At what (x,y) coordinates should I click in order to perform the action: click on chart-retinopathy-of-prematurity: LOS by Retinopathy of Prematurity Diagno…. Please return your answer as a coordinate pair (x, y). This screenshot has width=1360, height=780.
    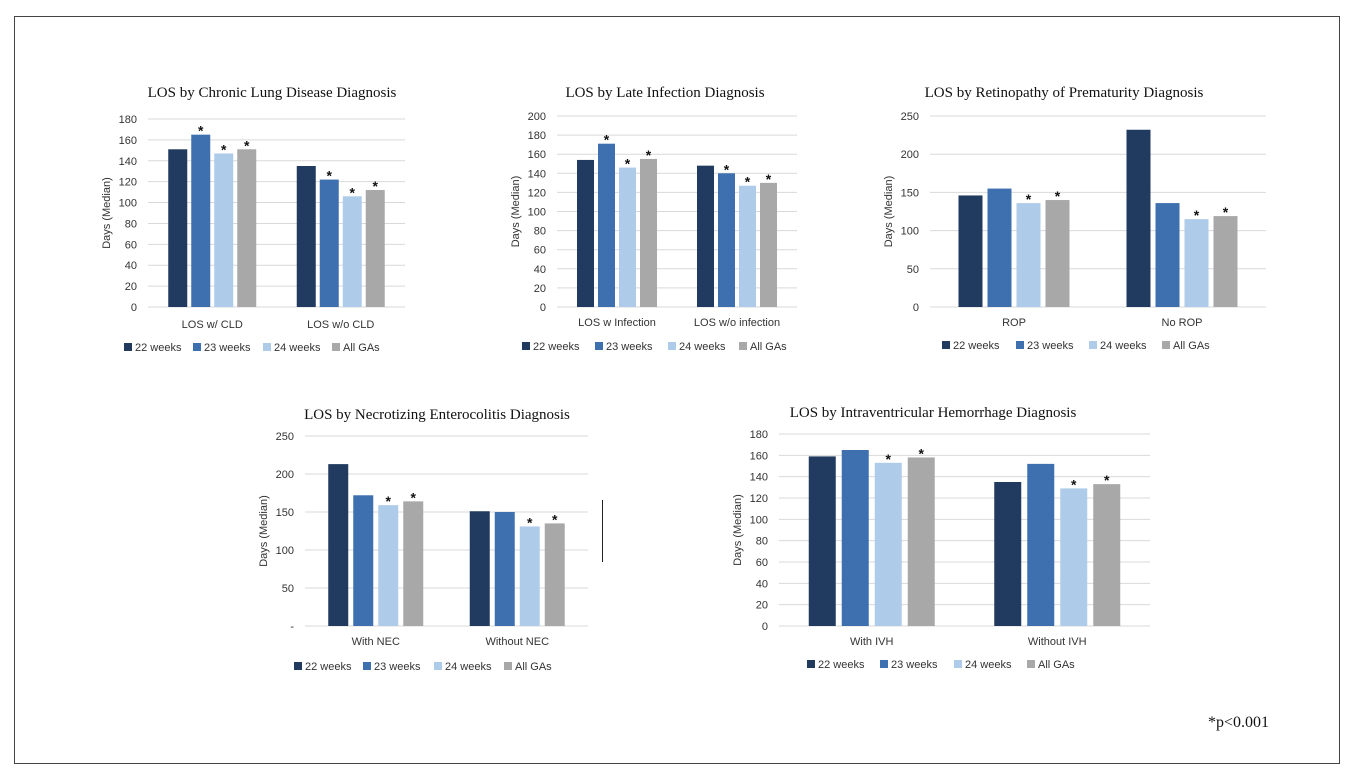
    Looking at the image, I should click on (1077, 223).